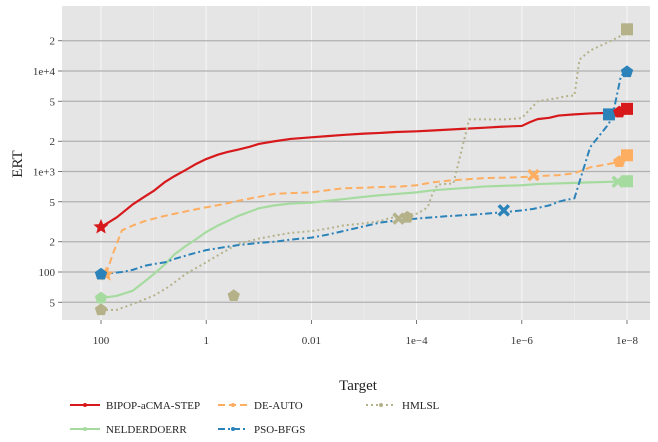 This screenshot has height=442, width=658. Describe the element at coordinates (619, 111) in the screenshot. I see `series-marker-bipop-acma-step` at that location.